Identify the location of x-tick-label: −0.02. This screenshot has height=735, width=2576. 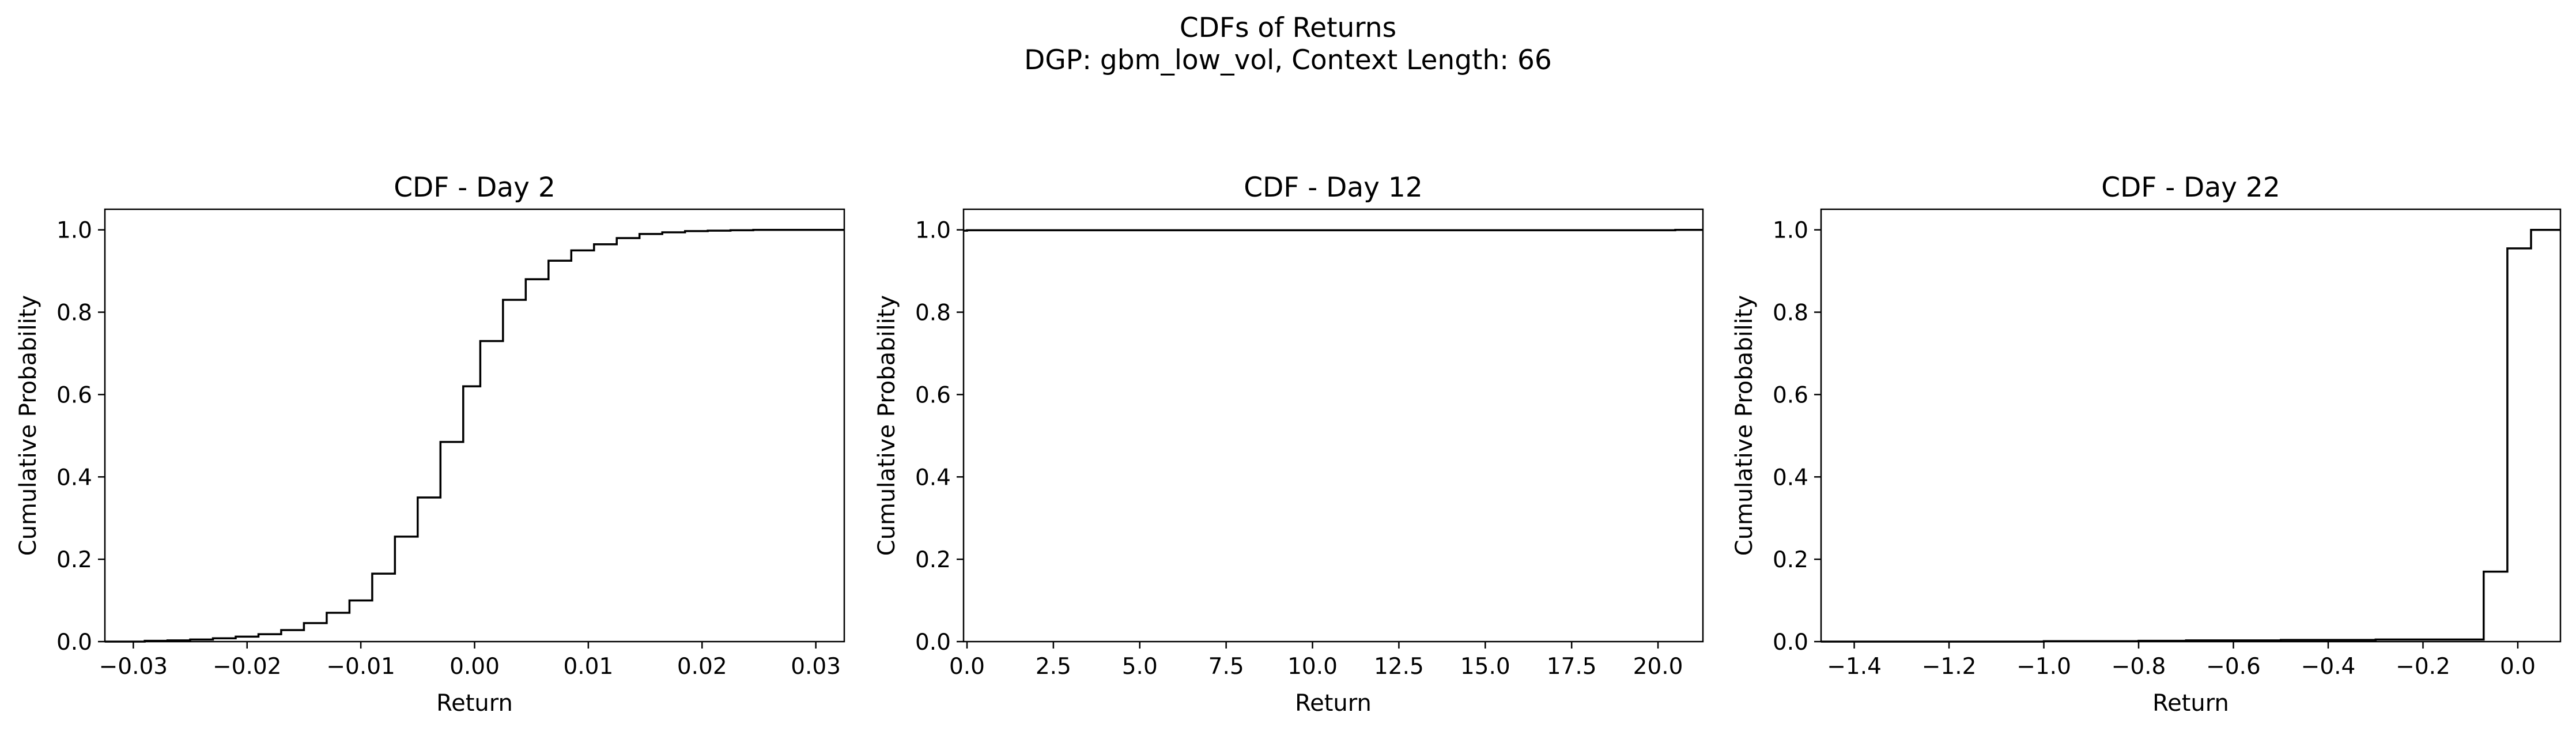
(247, 667).